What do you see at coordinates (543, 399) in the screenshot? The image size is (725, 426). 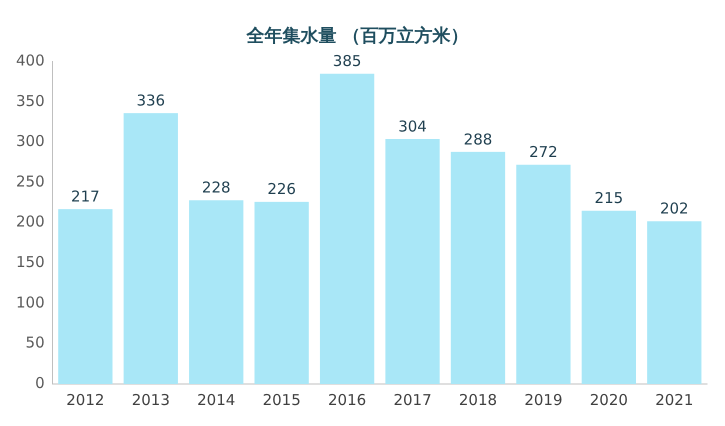 I see `x-tick-label: 2019` at bounding box center [543, 399].